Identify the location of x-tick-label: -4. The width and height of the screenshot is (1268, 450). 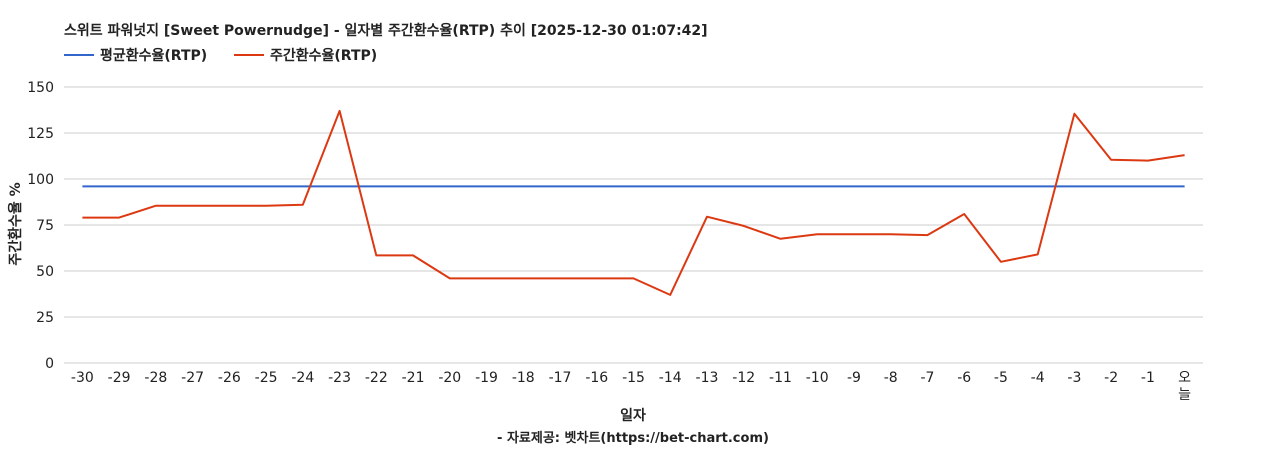
(1038, 378).